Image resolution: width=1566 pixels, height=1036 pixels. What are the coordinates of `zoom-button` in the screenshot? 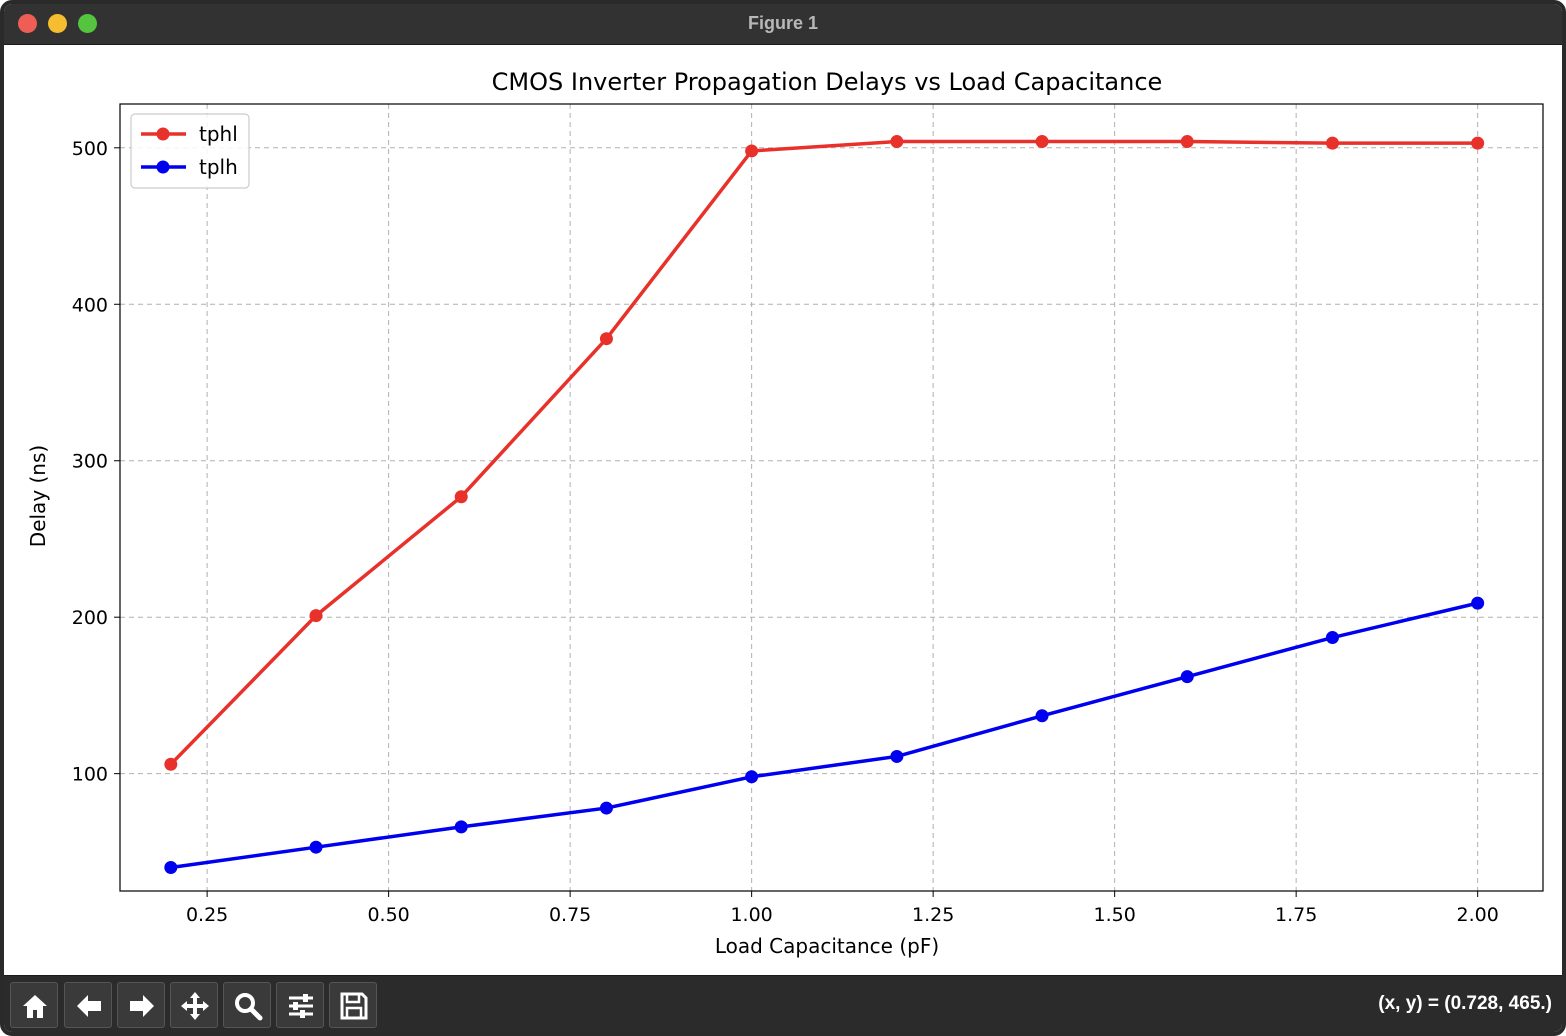 It's located at (247, 1005).